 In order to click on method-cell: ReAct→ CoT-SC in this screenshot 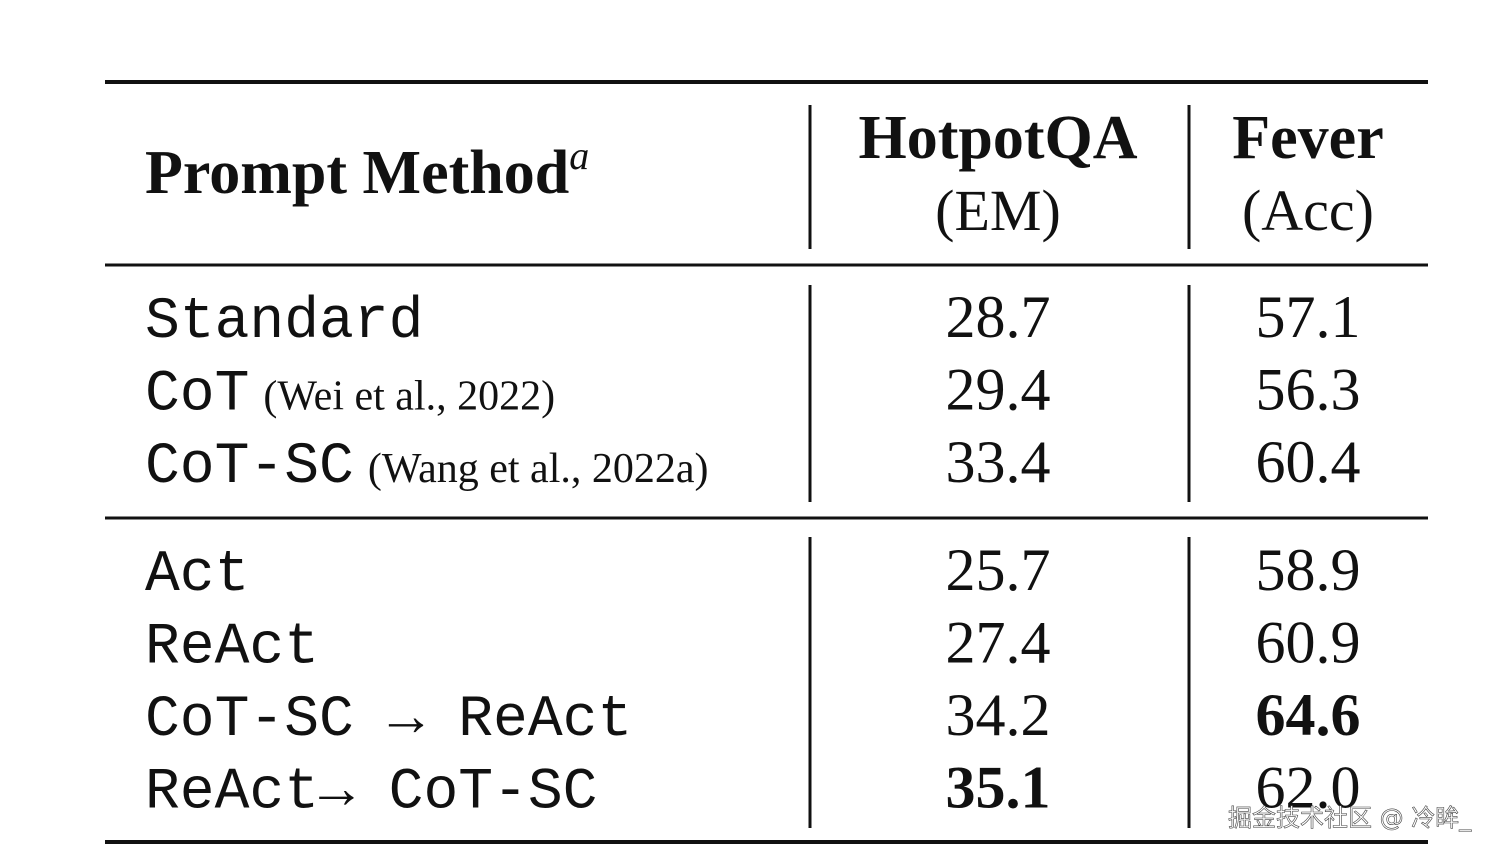, I will do `click(371, 793)`.